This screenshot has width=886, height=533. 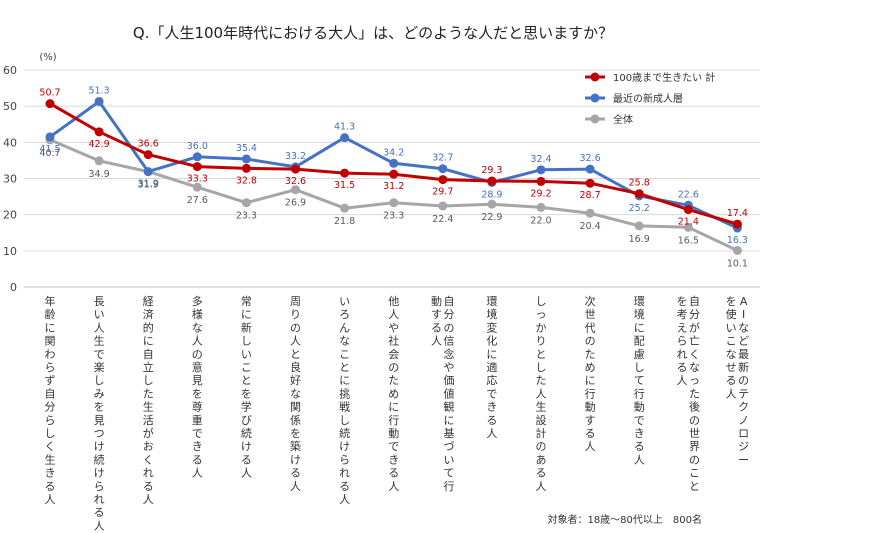 I want to click on x-category-char: え, so click(x=682, y=327).